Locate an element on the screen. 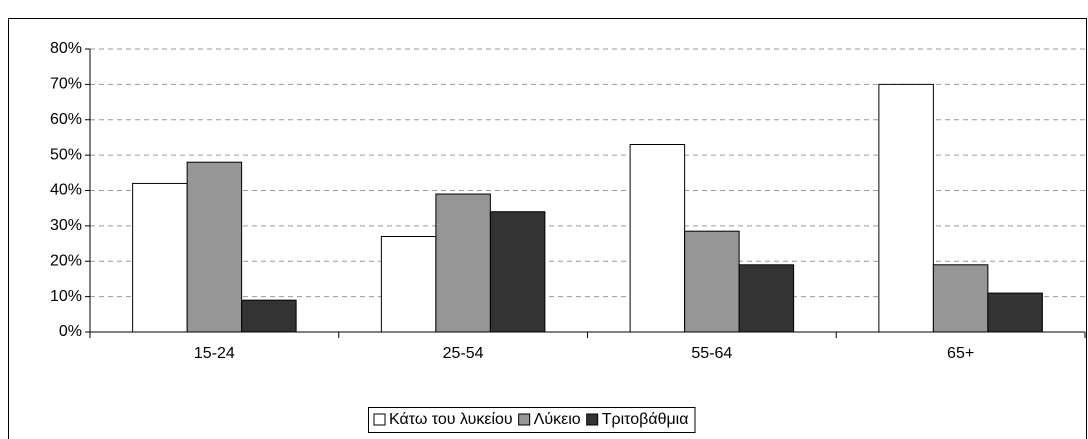 The image size is (1088, 439). y-tick-label: 80% is located at coordinates (66, 48).